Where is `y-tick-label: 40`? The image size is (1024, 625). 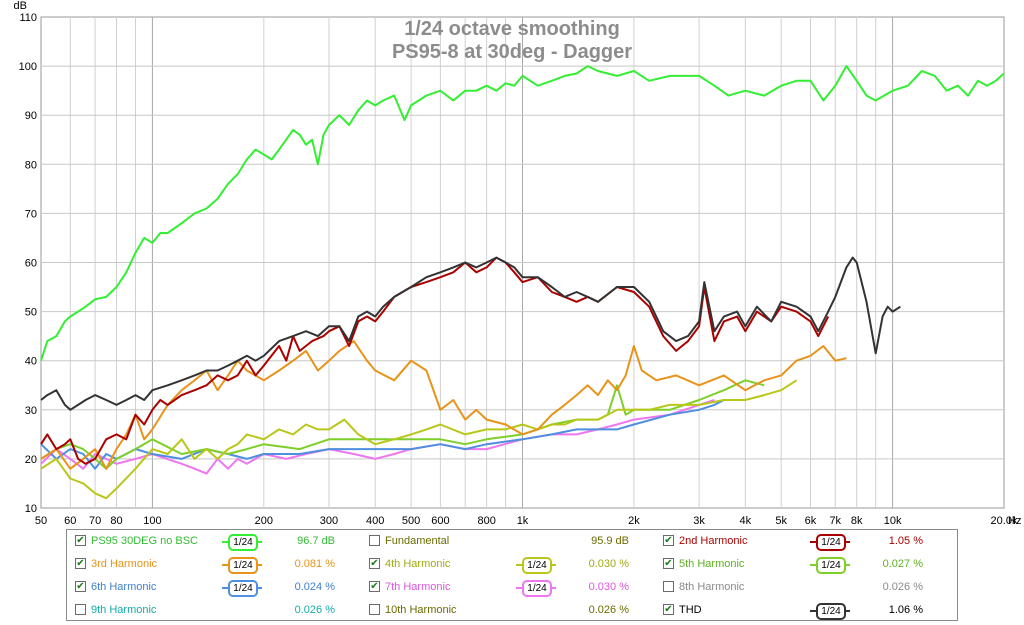
y-tick-label: 40 is located at coordinates (31, 362).